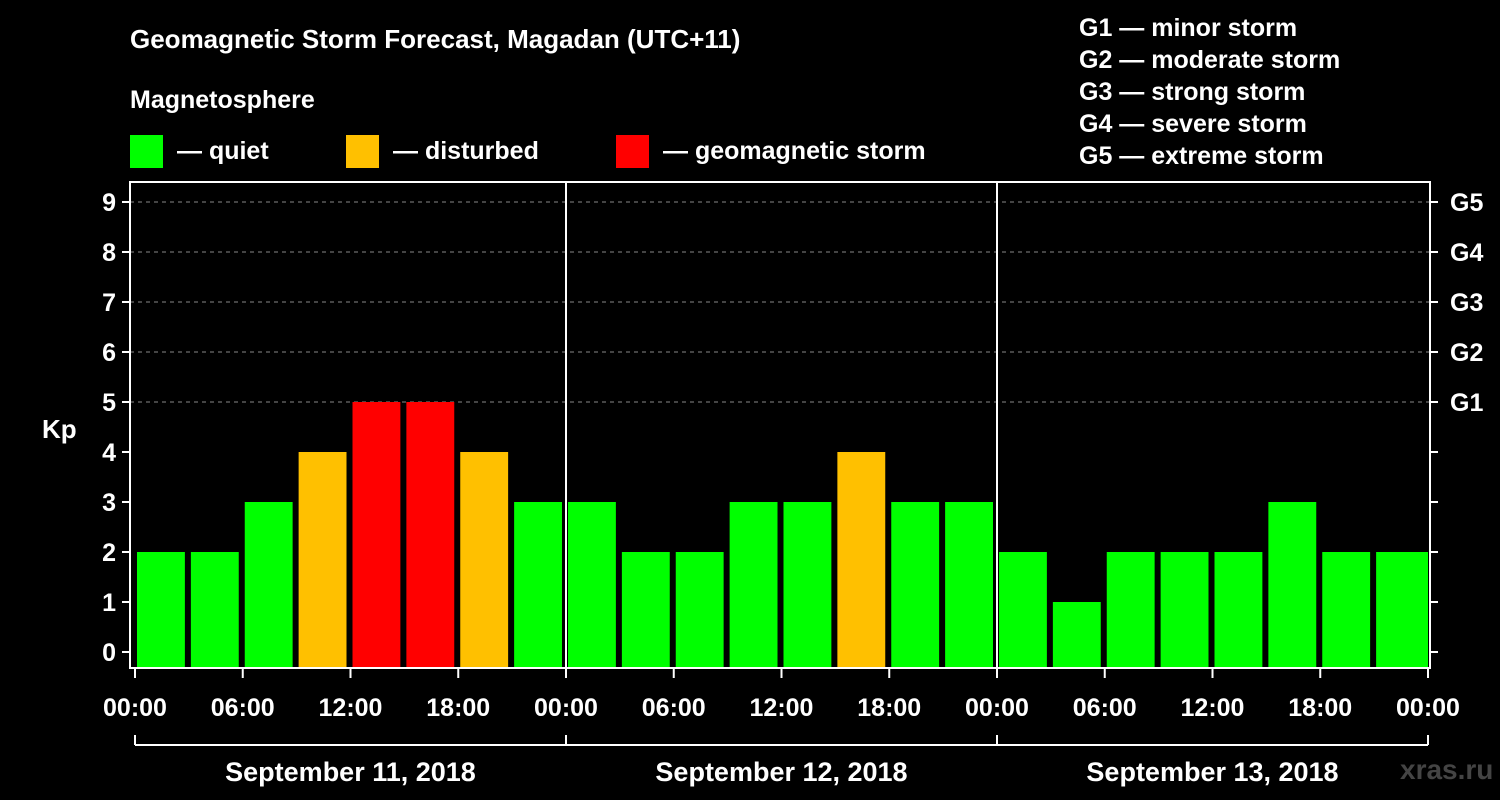  Describe the element at coordinates (109, 503) in the screenshot. I see `y-tick-label: 3` at that location.